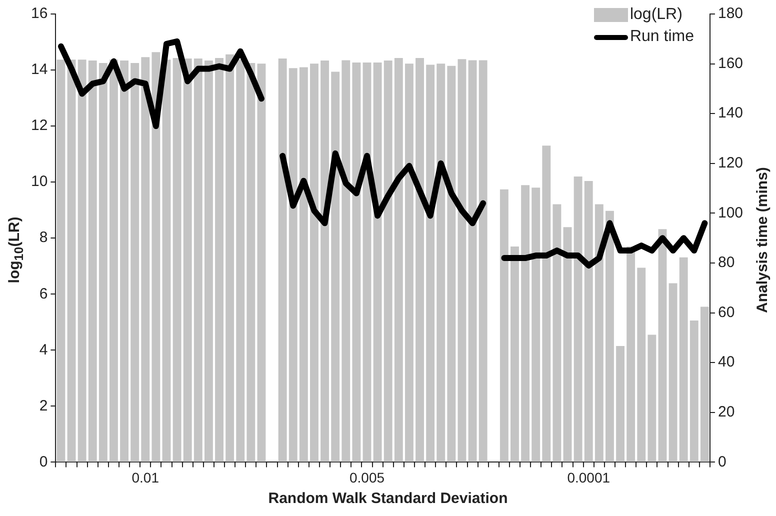 This screenshot has height=516, width=776. I want to click on y-tick-label: 0, so click(43, 461).